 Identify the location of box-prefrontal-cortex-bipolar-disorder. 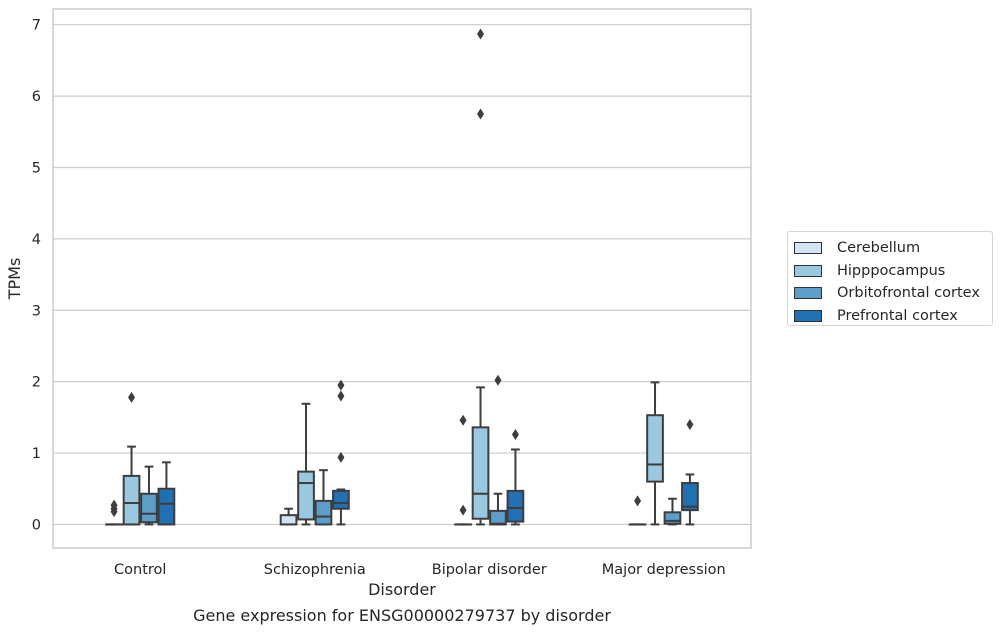
(515, 506).